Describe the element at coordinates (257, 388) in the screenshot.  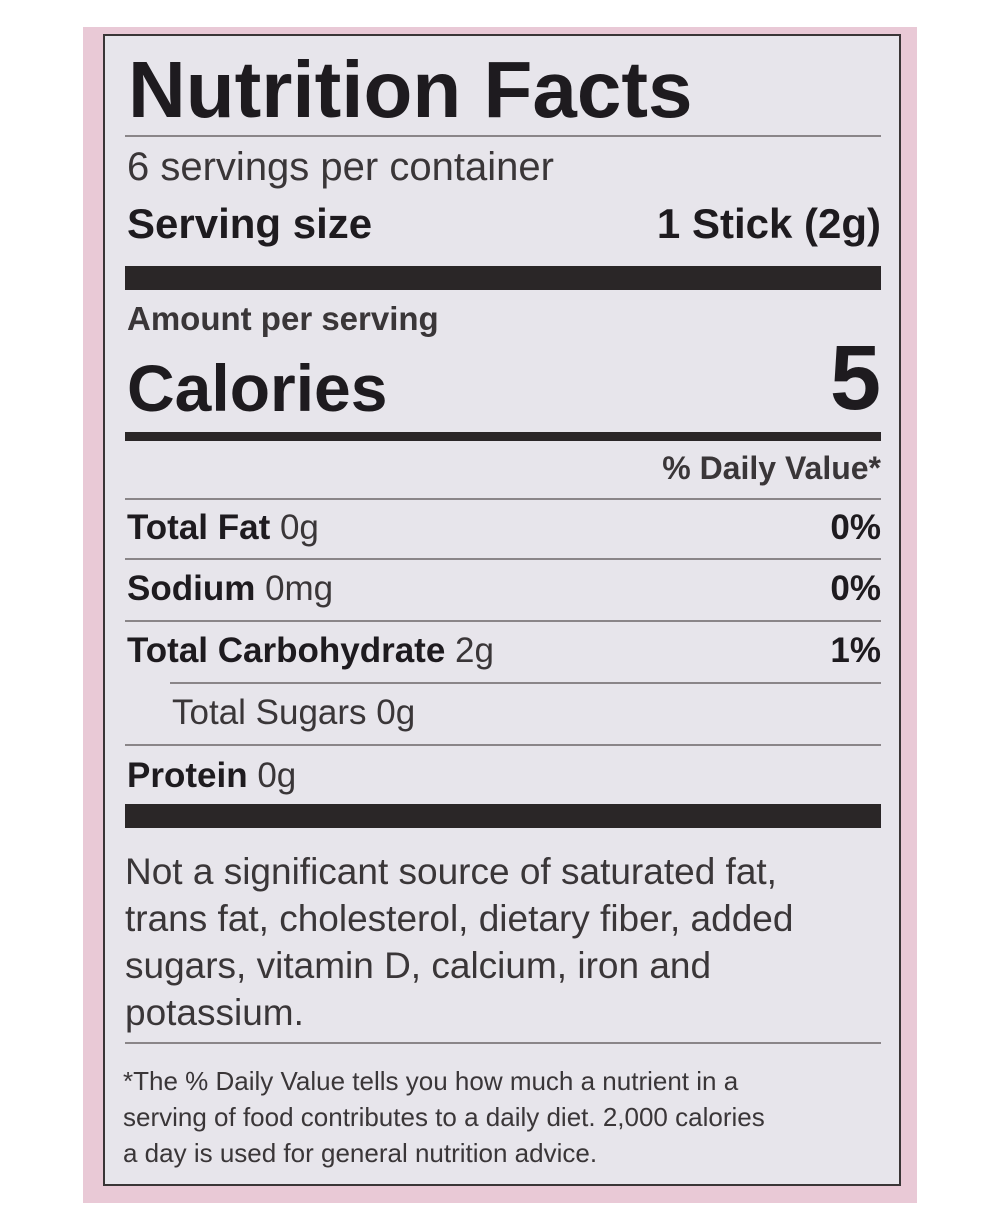
I see `calories-label: Calories` at that location.